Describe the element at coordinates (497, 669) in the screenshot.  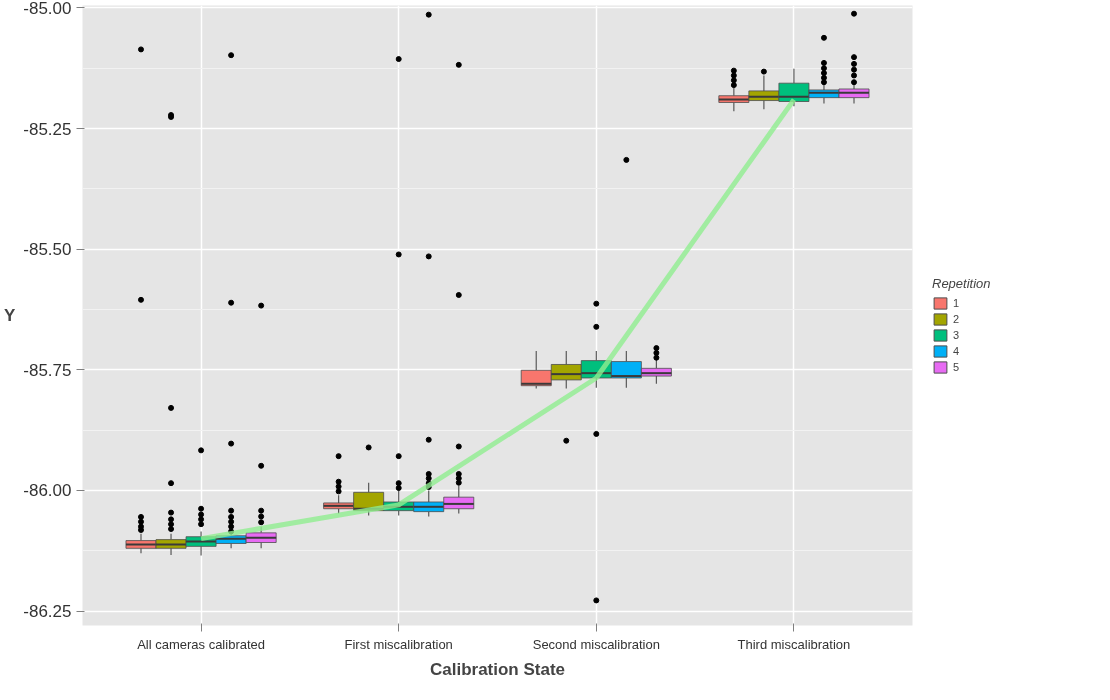
I see `x-axis-title: Calibration State` at that location.